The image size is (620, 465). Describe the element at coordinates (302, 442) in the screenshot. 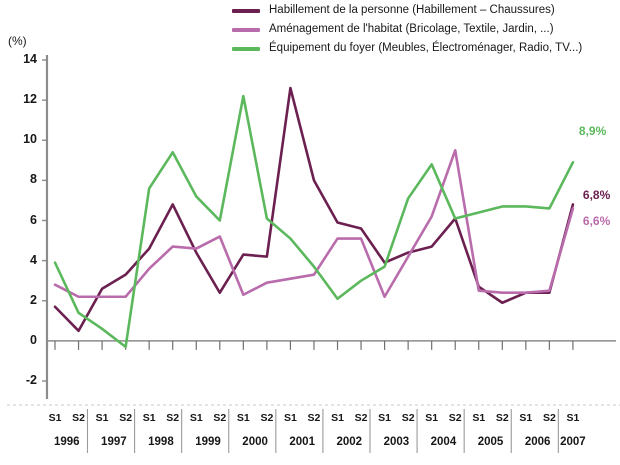

I see `x-axis-year-label: 2001` at that location.